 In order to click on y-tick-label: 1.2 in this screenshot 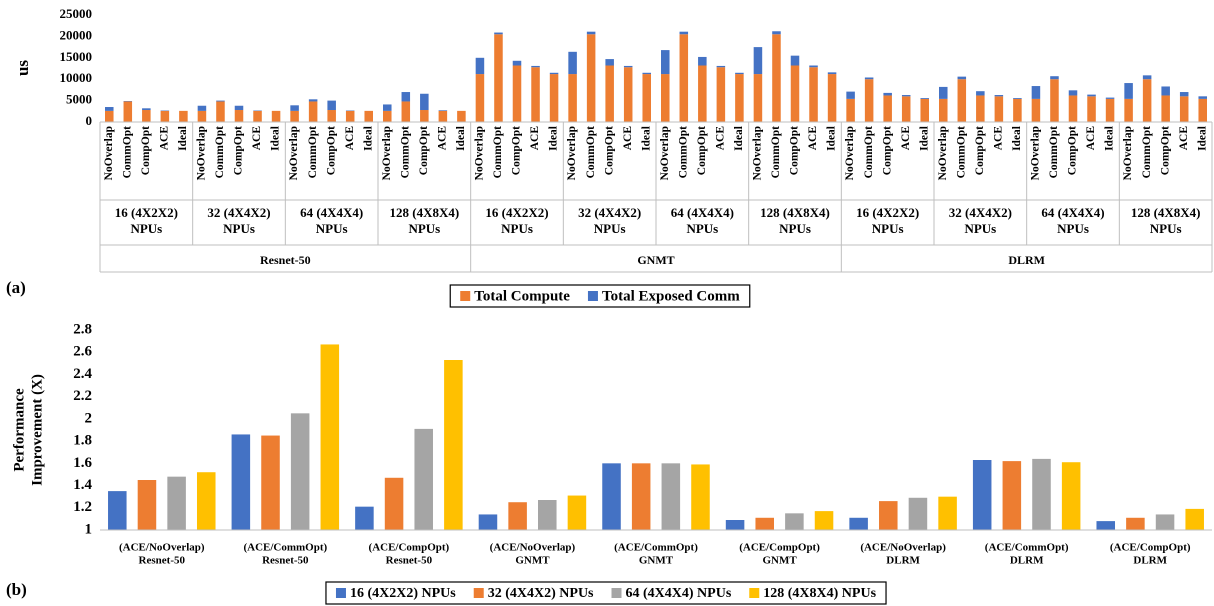, I will do `click(82, 507)`.